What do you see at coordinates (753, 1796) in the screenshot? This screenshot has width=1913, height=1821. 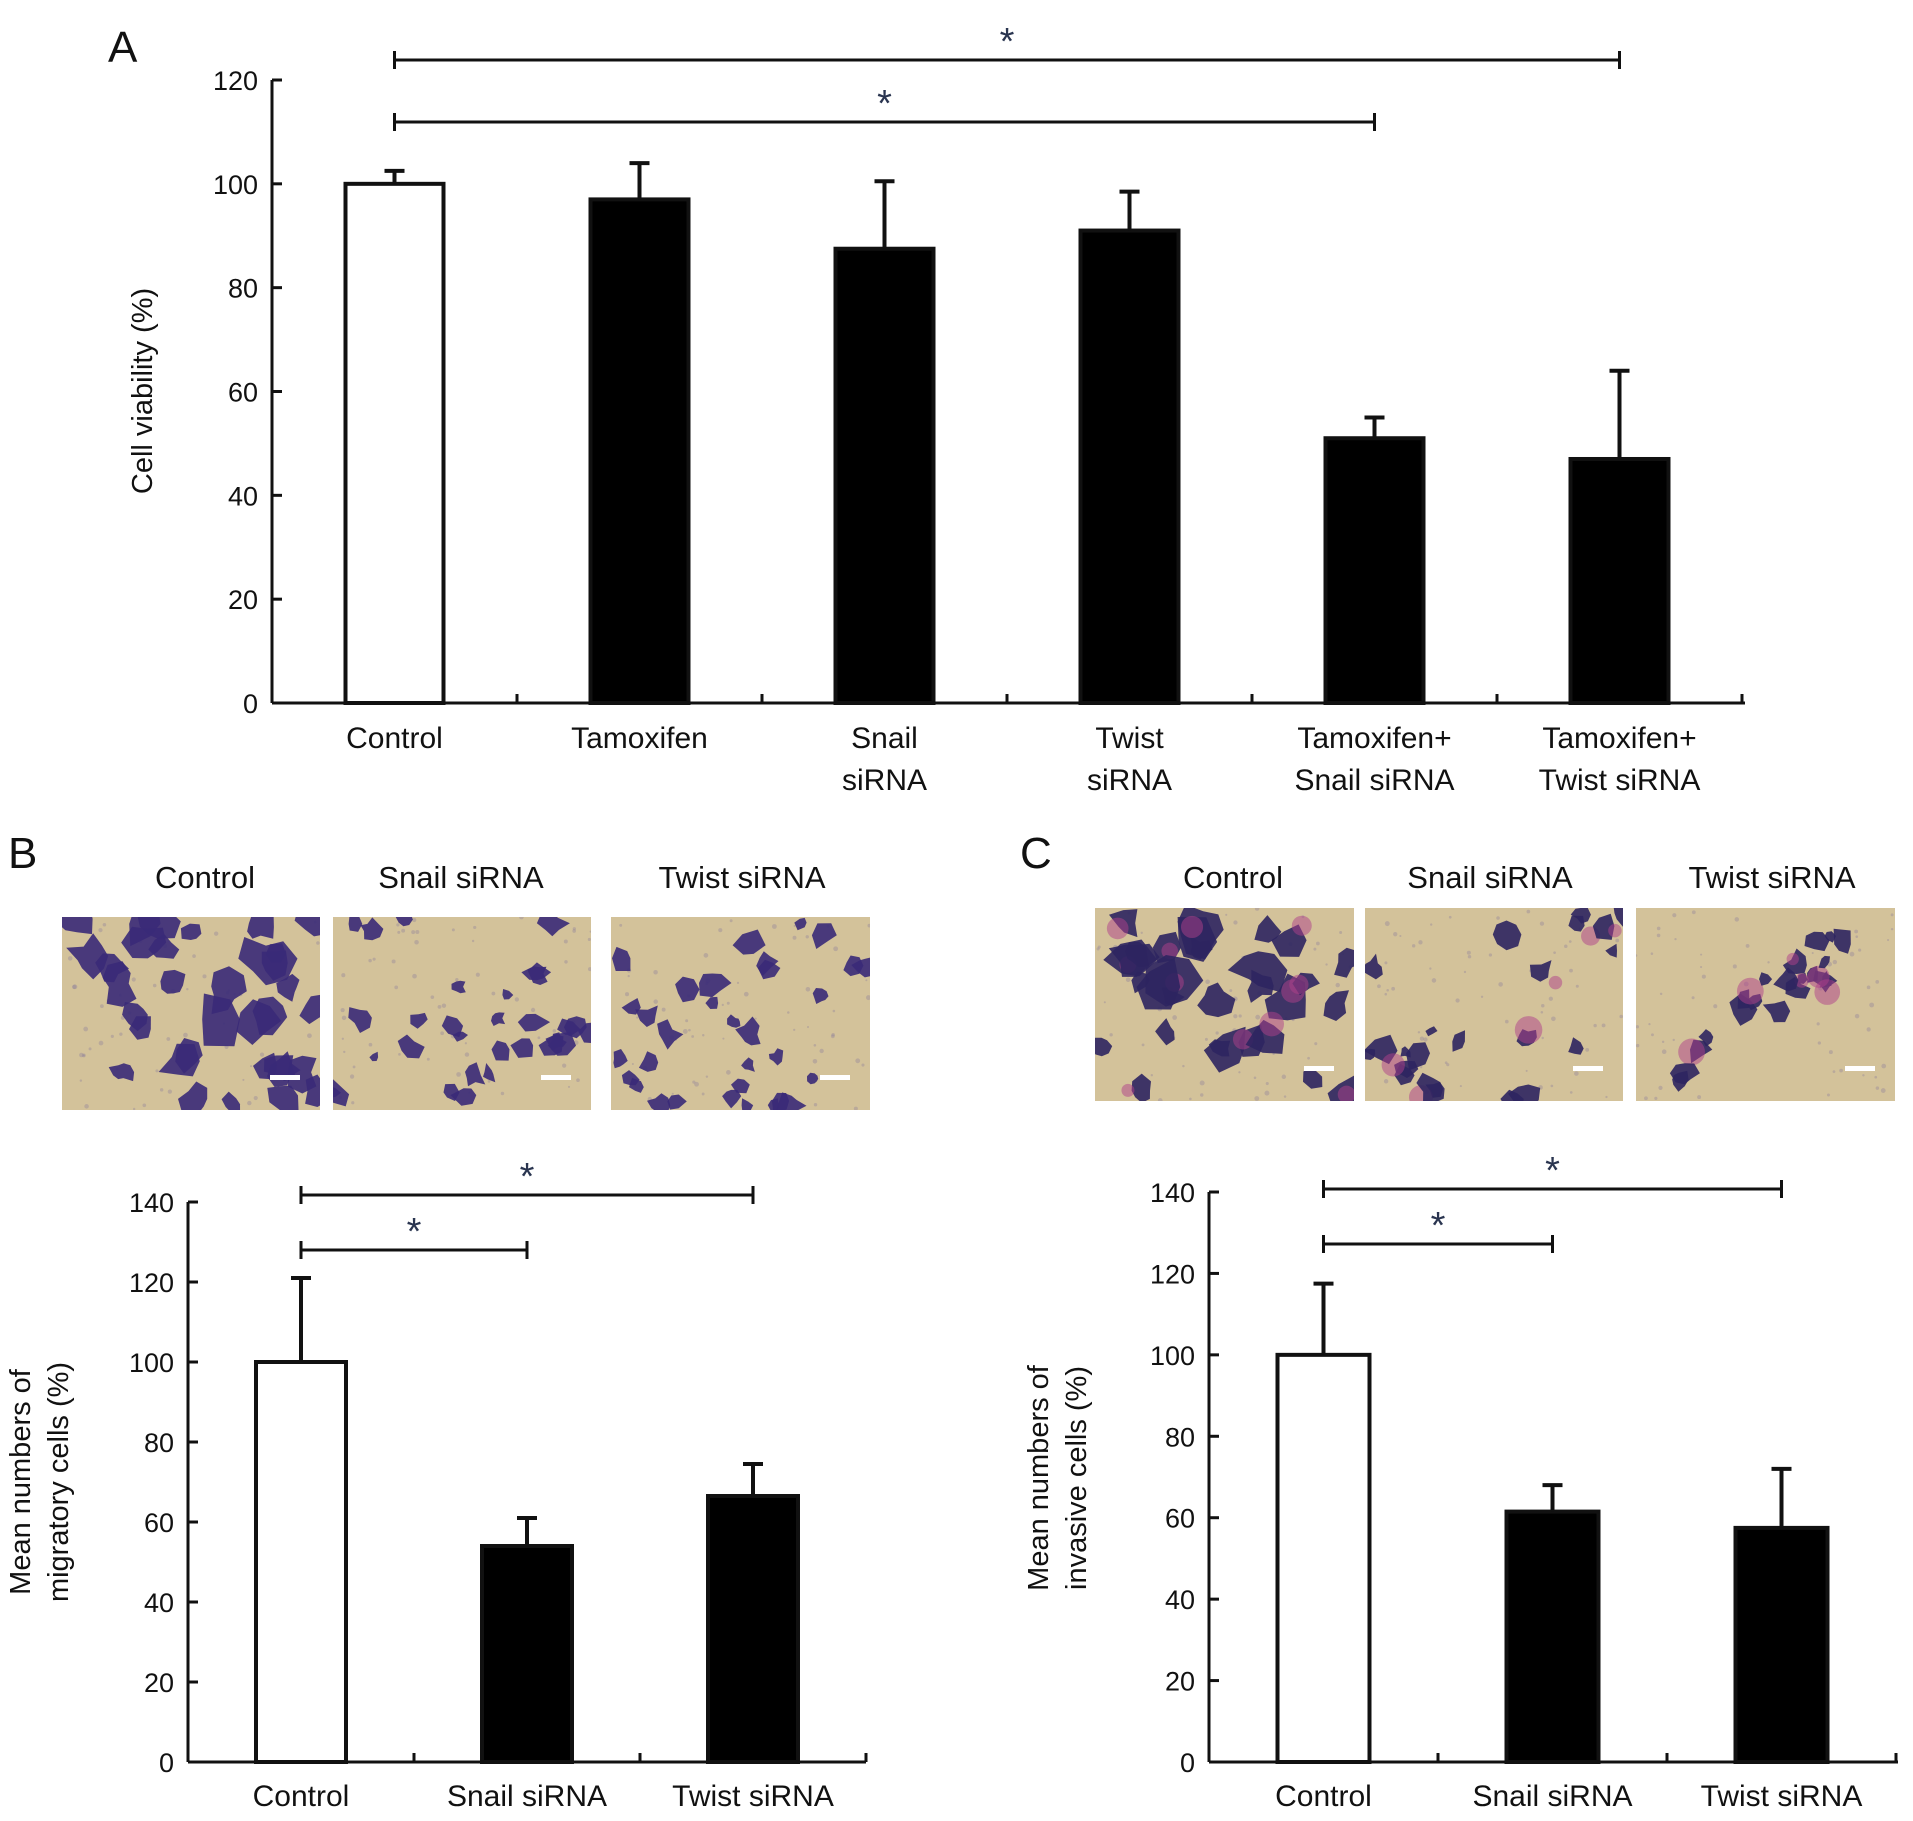 I see `category-label: Twist siRNA` at bounding box center [753, 1796].